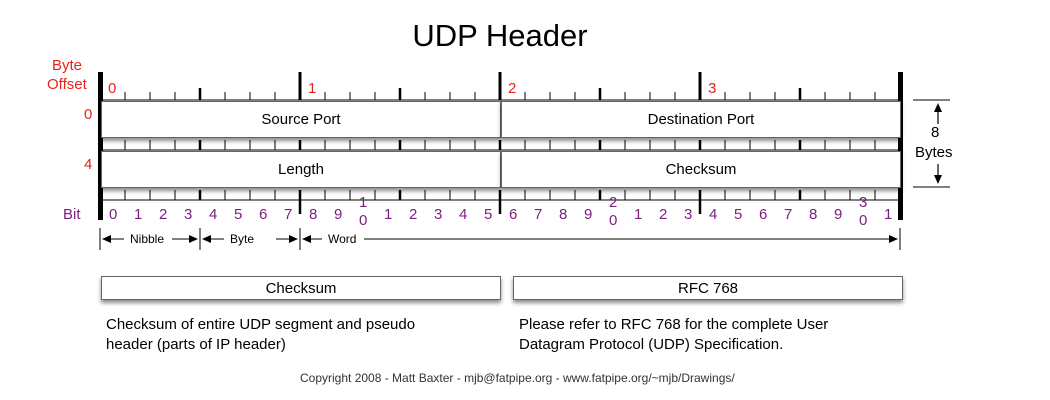 The image size is (1050, 400). What do you see at coordinates (100, 146) in the screenshot?
I see `left-bar` at bounding box center [100, 146].